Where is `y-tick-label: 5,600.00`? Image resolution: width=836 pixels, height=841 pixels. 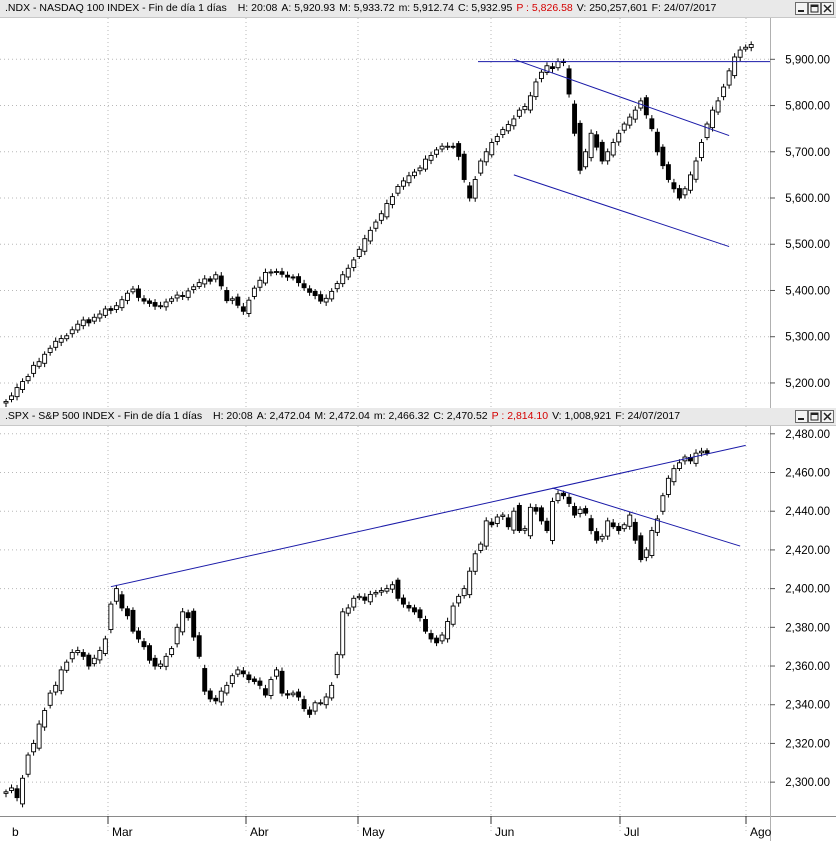 y-tick-label: 5,600.00 is located at coordinates (807, 199).